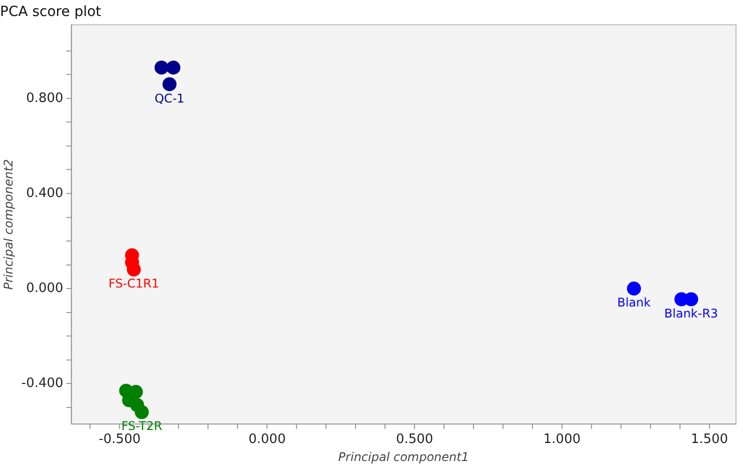 This screenshot has width=743, height=465. Describe the element at coordinates (691, 313) in the screenshot. I see `annotation: Blank-R3` at that location.